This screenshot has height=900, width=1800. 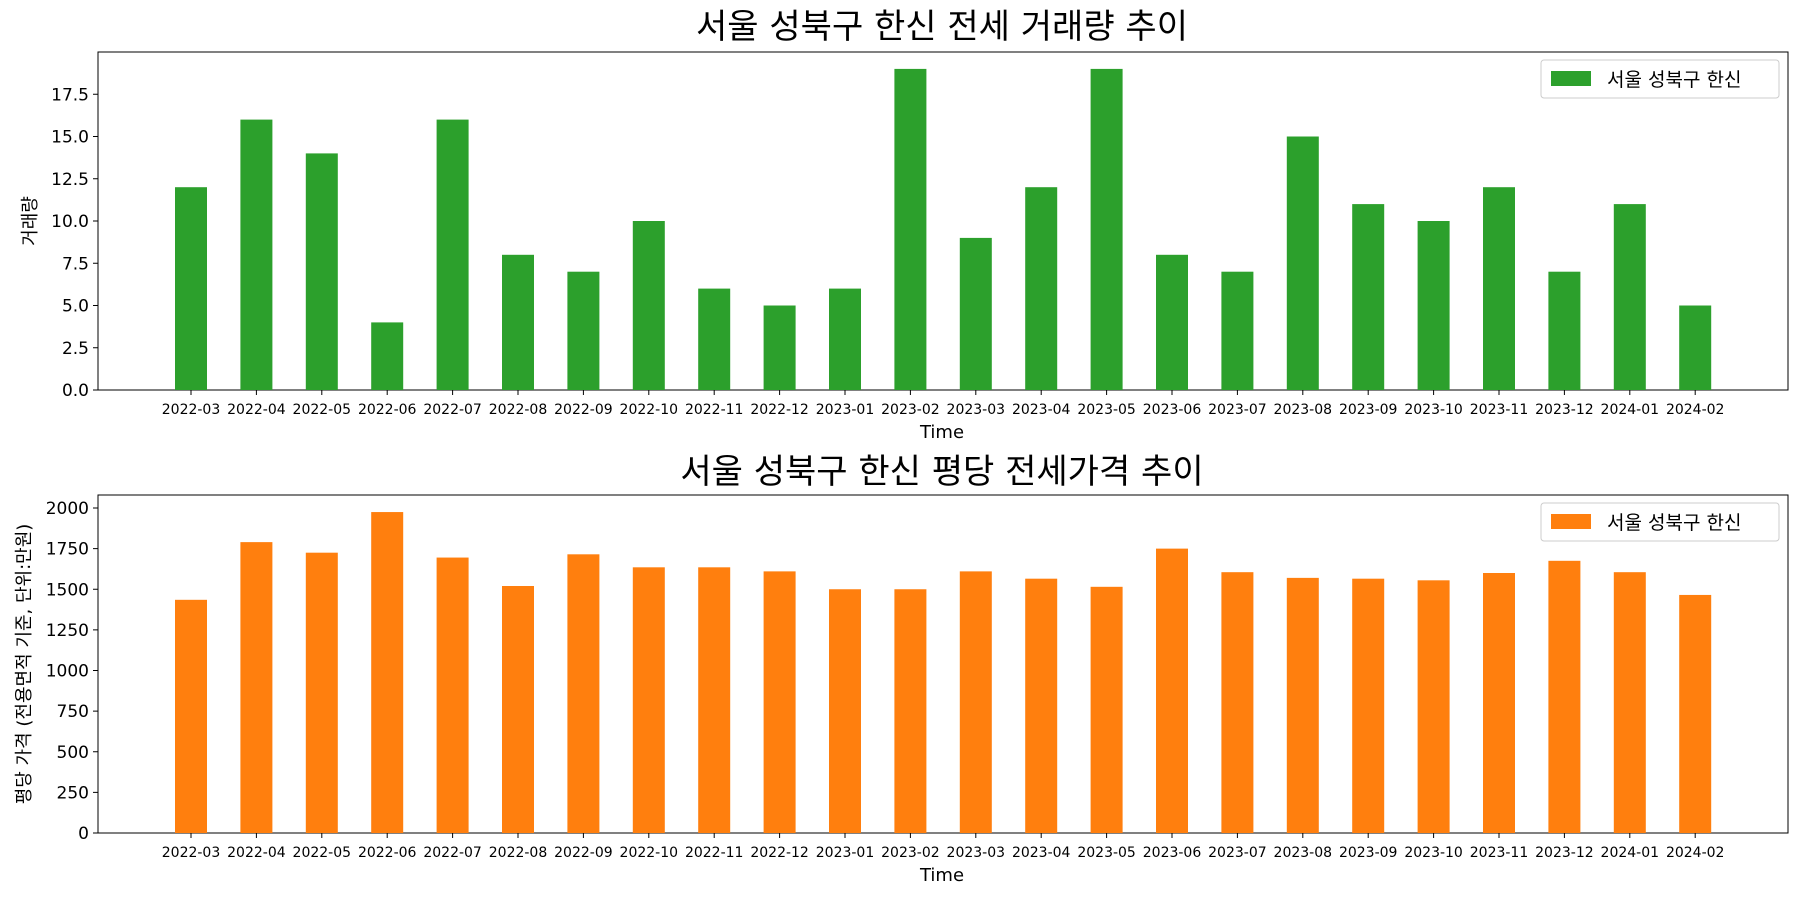 What do you see at coordinates (1630, 410) in the screenshot?
I see `x-tick-label: 2024-01` at bounding box center [1630, 410].